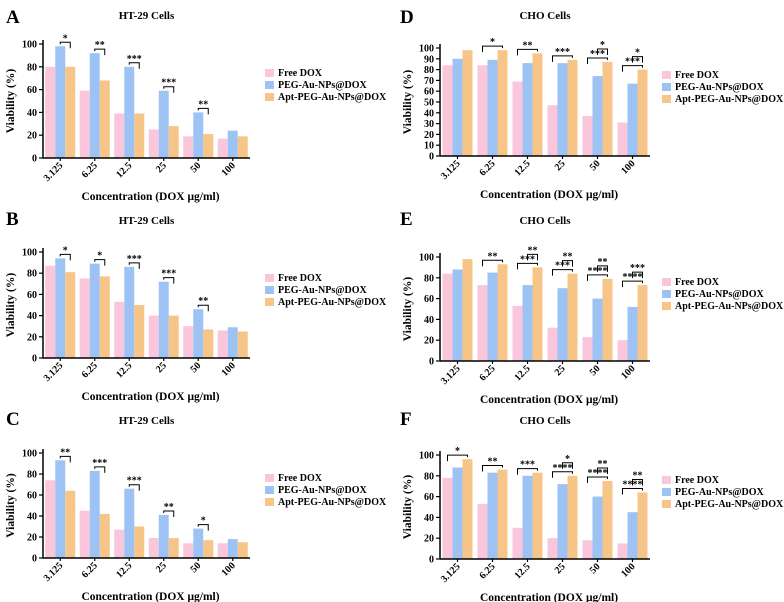  I want to click on y-tick-label: 100, so click(29, 253).